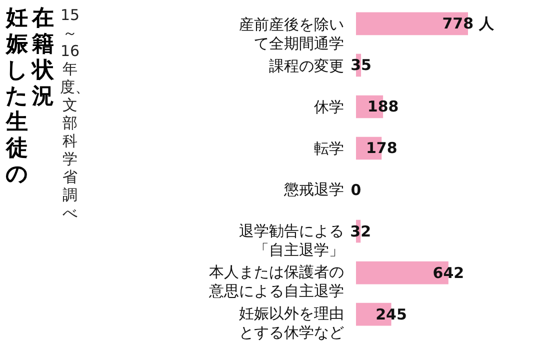  I want to click on y-tick-label: 課程の変更, so click(306, 65).